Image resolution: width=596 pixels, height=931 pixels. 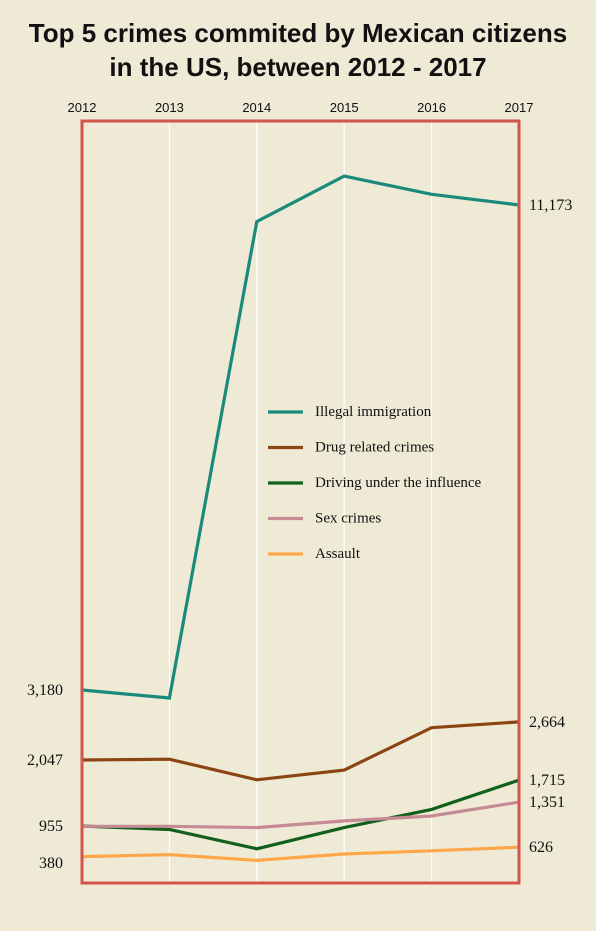 What do you see at coordinates (298, 67) in the screenshot?
I see `chart-title-line-2: in the US, between 2012 - 2017` at bounding box center [298, 67].